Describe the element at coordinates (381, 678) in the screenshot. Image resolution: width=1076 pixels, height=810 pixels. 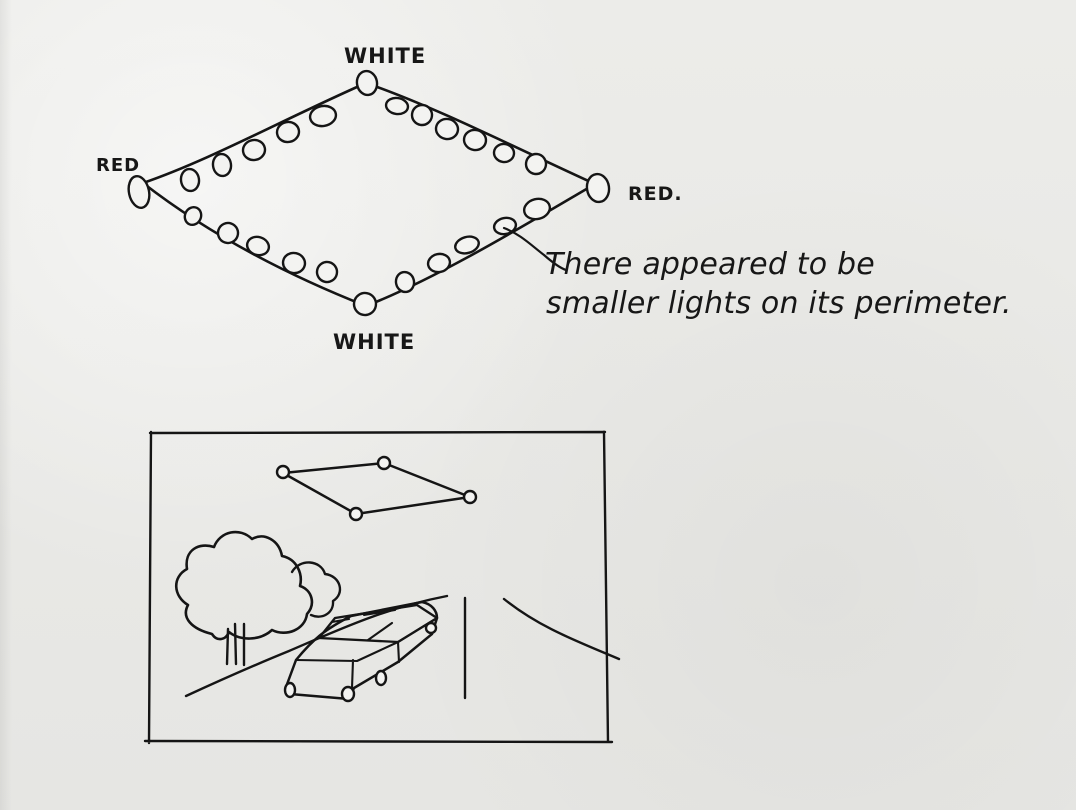
I see `car-back-wheel` at that location.